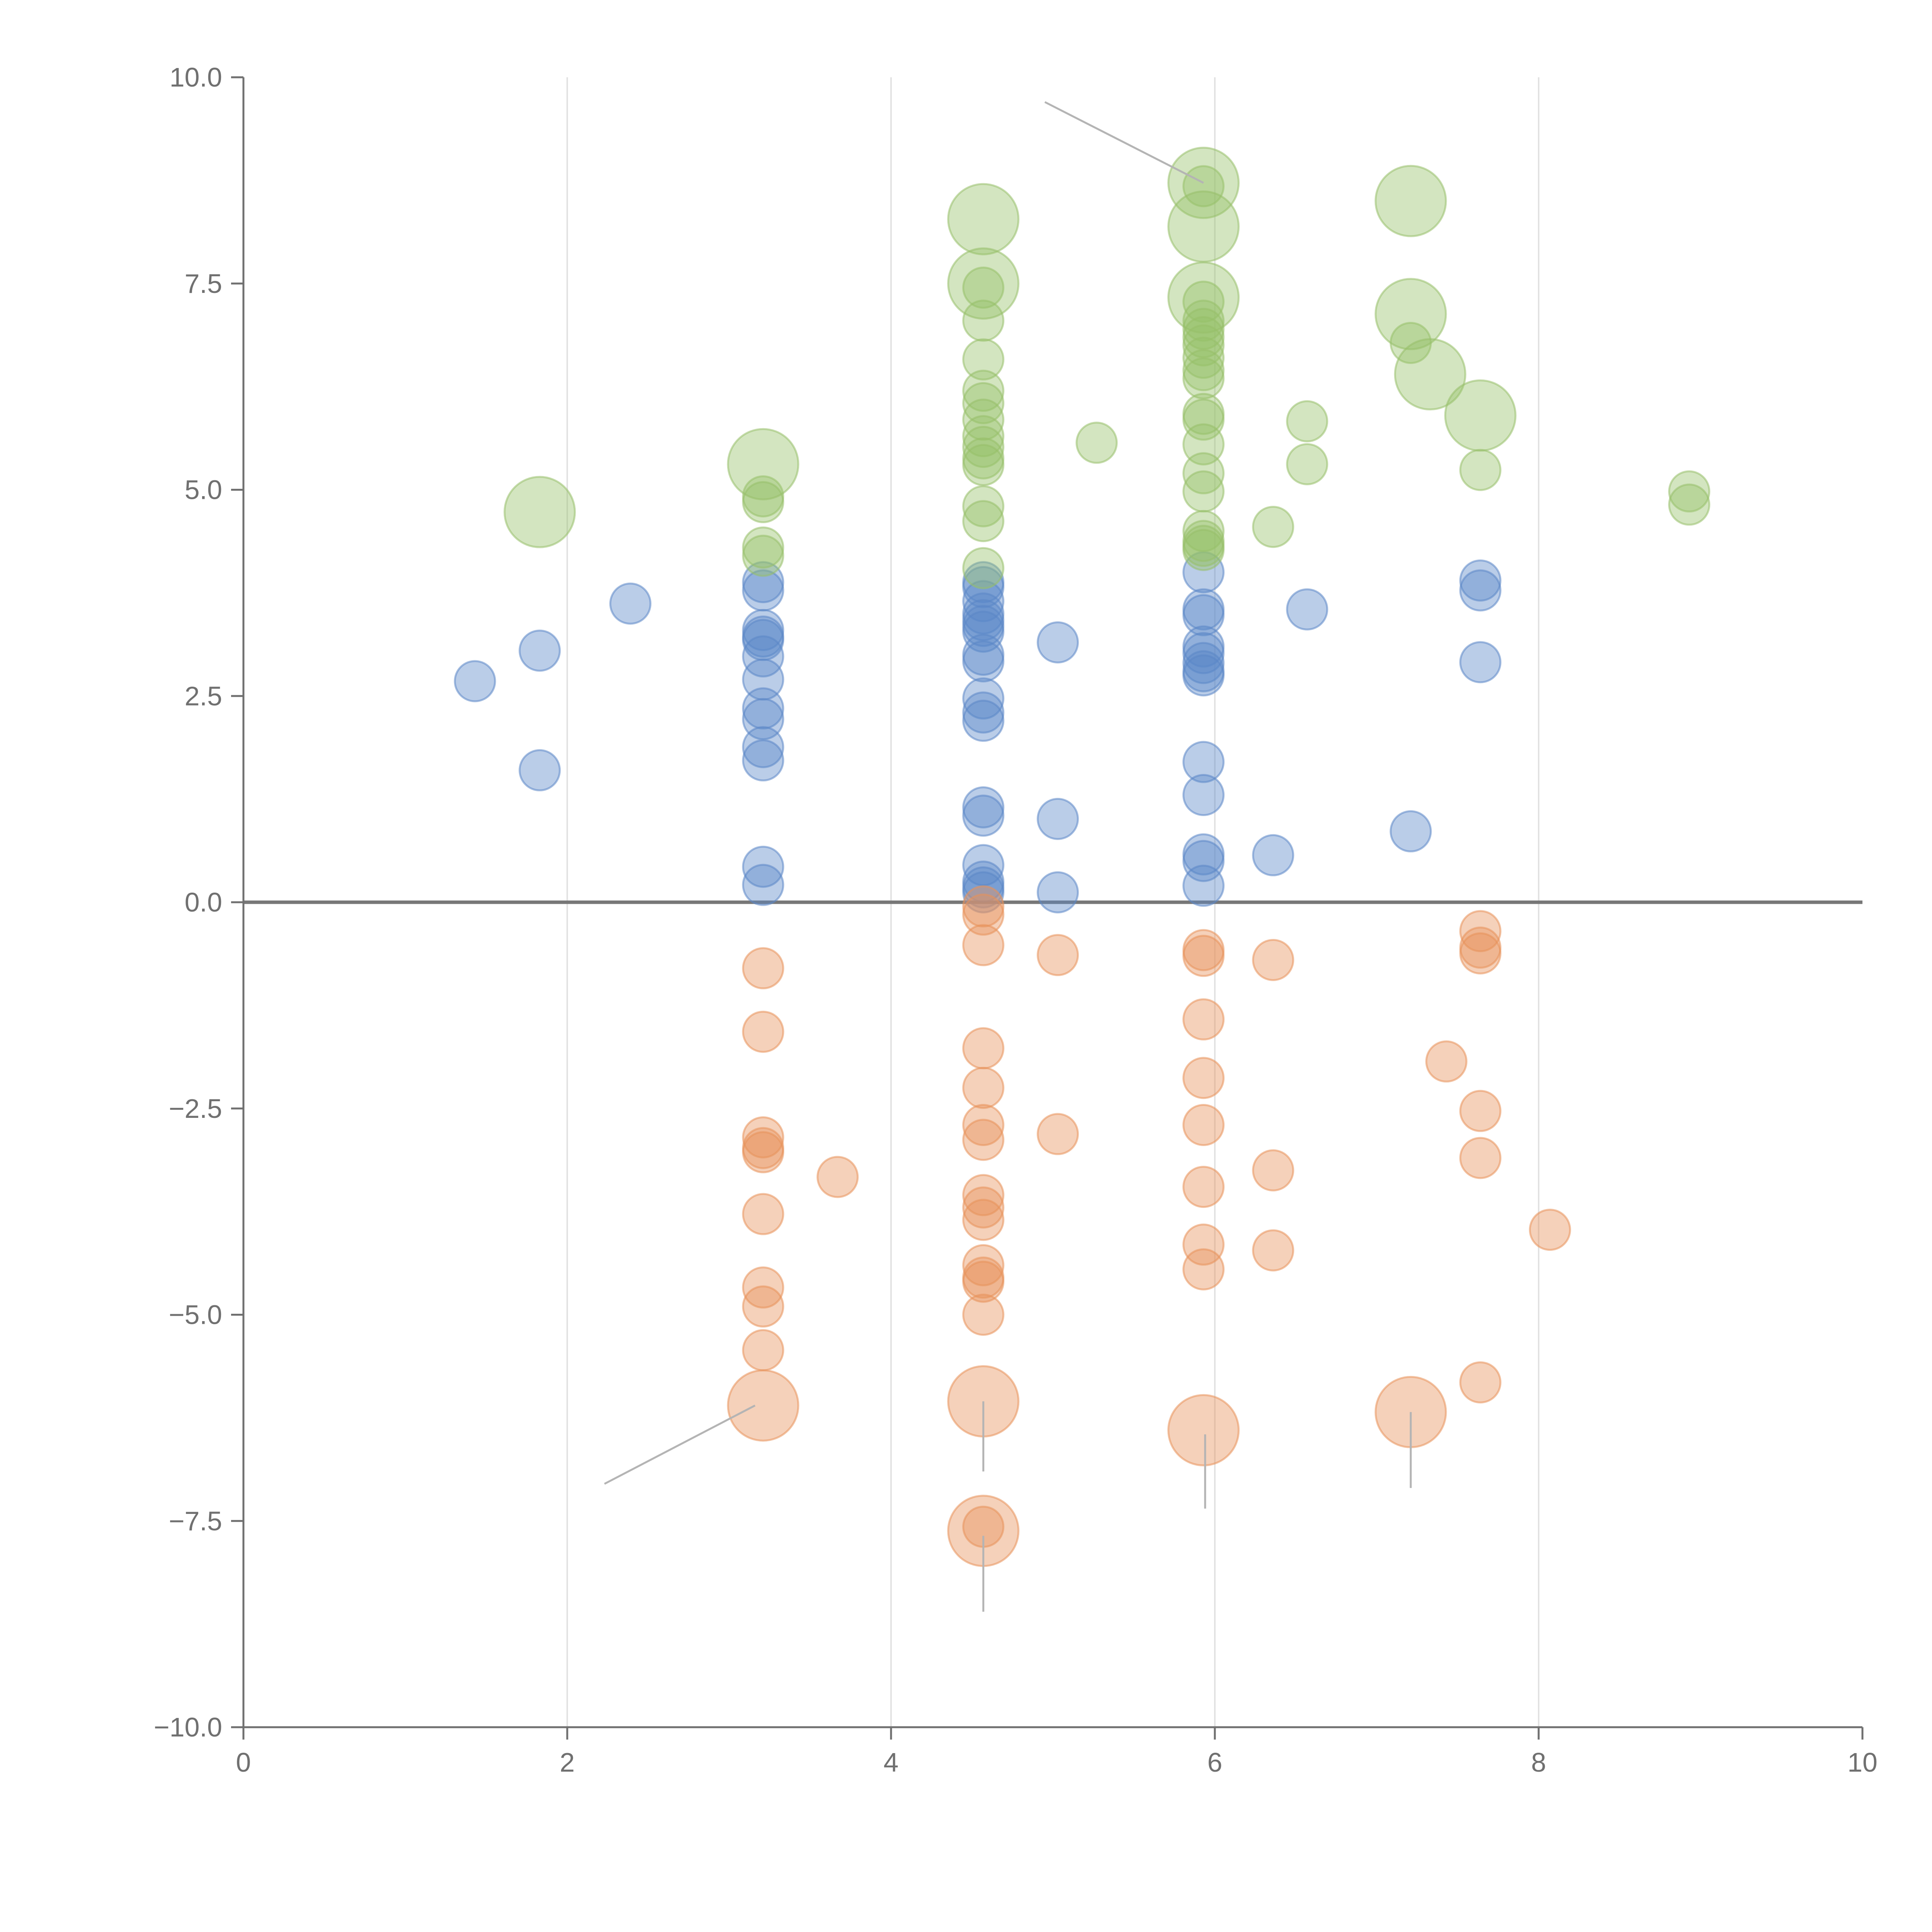  I want to click on y-tick-label: 5.0, so click(204, 490).